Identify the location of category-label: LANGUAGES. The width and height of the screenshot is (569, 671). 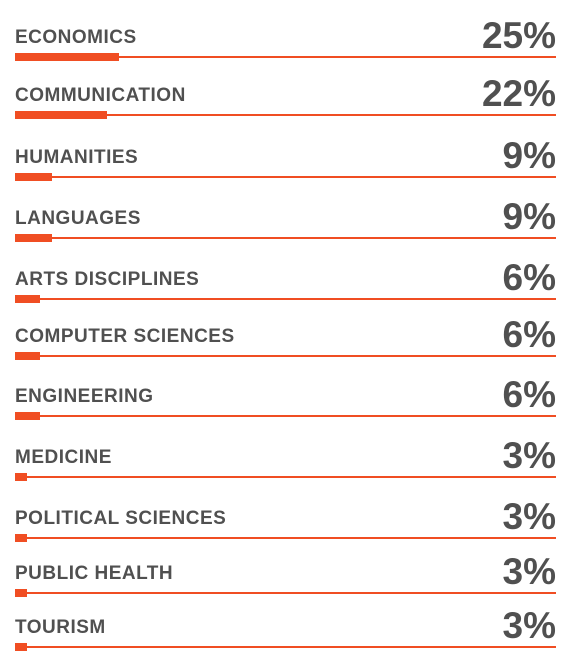
(78, 218).